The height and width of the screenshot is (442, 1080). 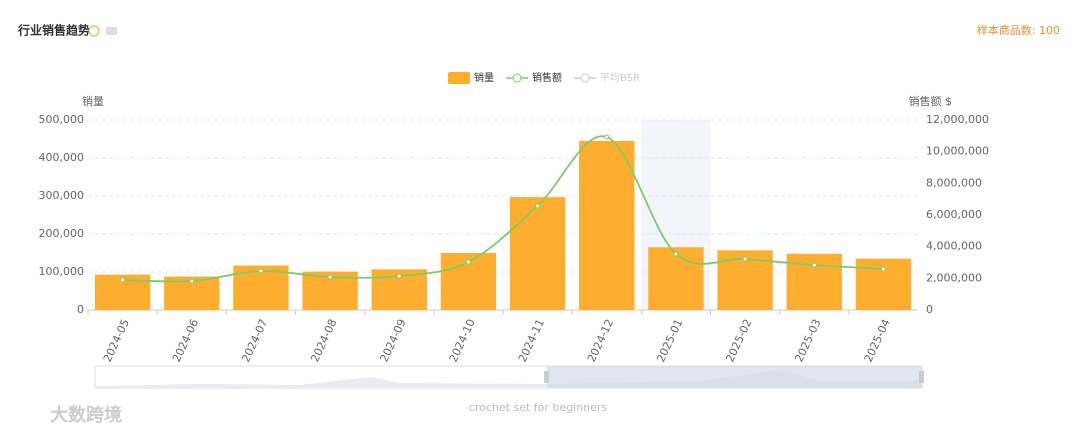 What do you see at coordinates (877, 340) in the screenshot?
I see `x-tick-label: 2025-04` at bounding box center [877, 340].